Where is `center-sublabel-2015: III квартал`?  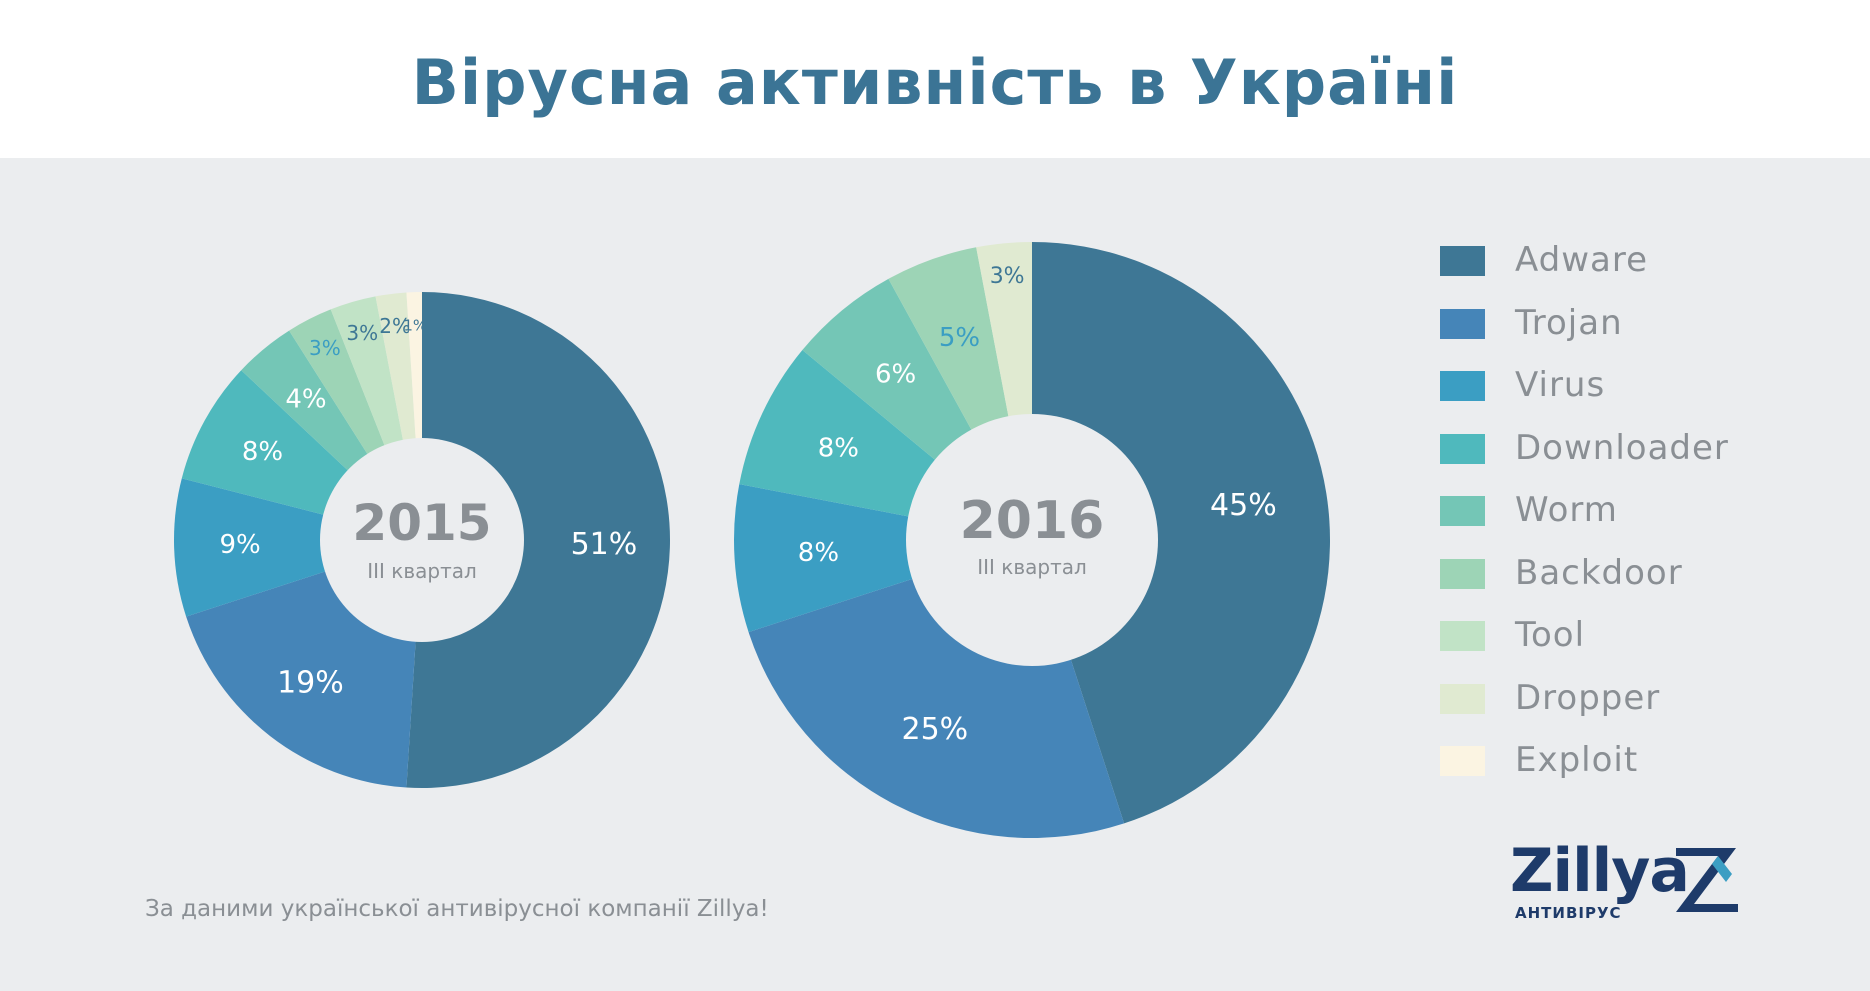
center-sublabel-2015: III квартал is located at coordinates (422, 571).